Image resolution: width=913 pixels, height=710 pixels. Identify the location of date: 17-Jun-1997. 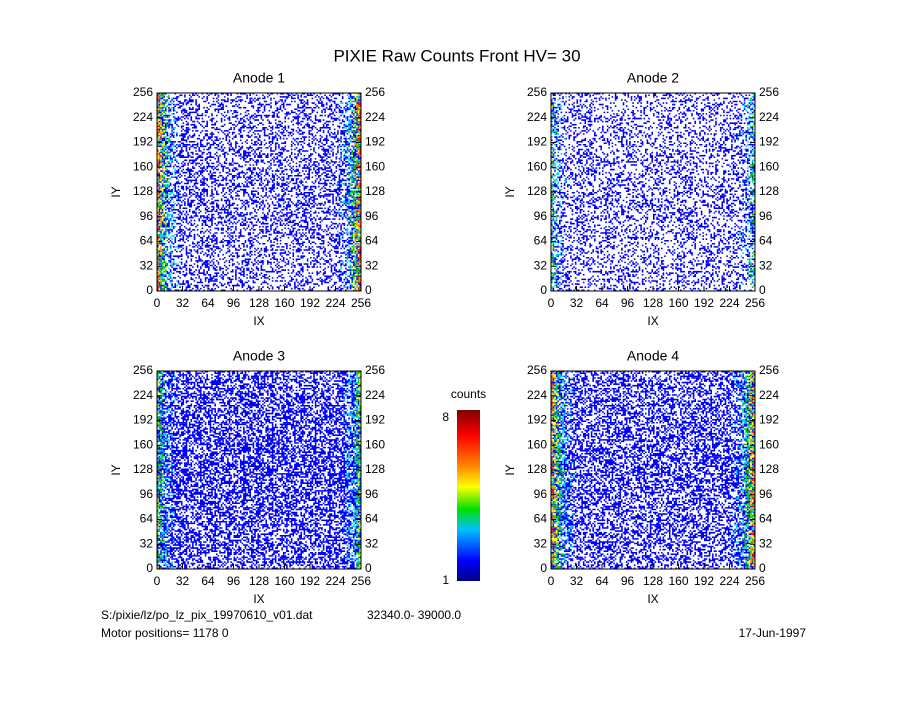
(773, 633).